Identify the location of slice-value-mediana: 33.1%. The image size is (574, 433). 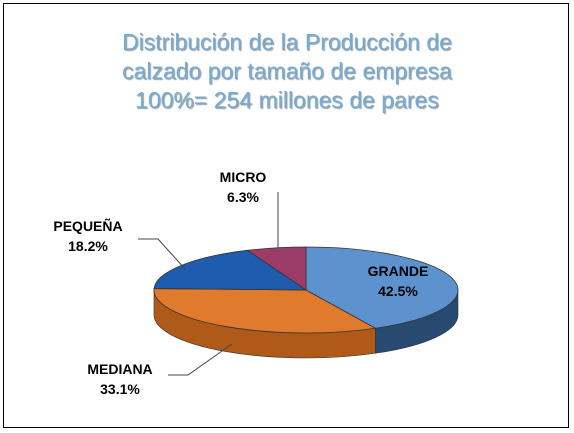
(120, 389).